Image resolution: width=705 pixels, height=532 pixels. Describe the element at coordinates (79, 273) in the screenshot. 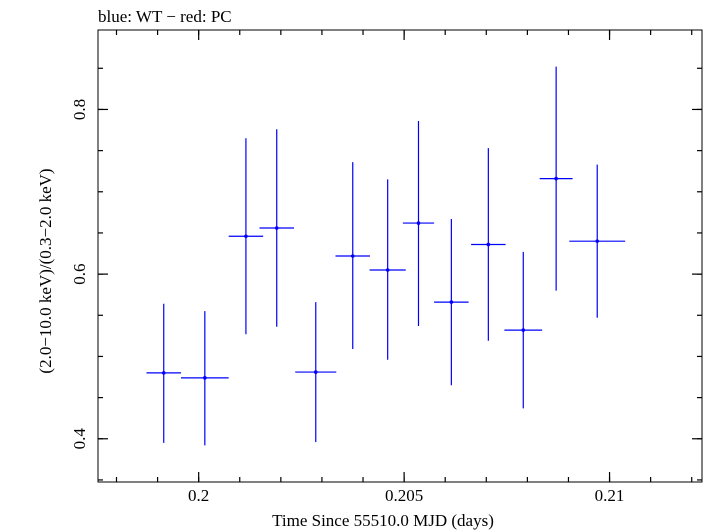

I see `y-tick-label: 0.6` at that location.